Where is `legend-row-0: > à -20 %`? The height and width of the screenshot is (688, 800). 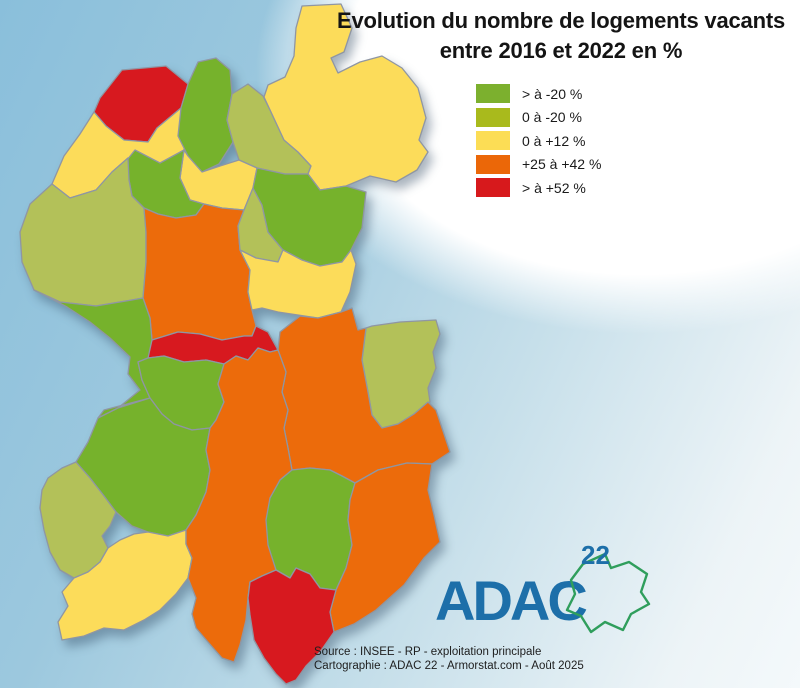 legend-row-0: > à -20 % is located at coordinates (538, 94).